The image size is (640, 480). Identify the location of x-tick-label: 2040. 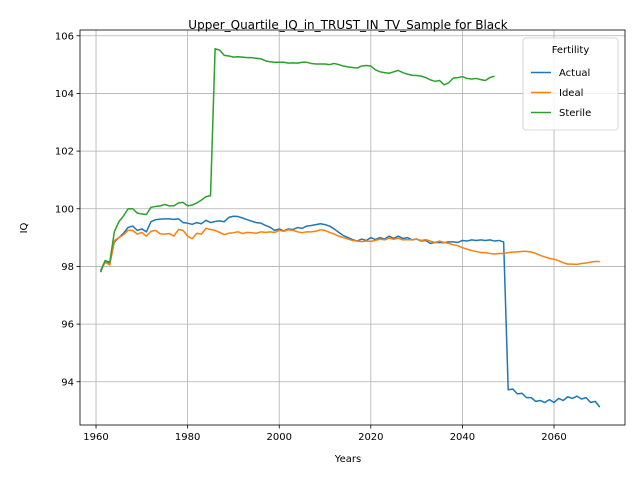
(462, 437).